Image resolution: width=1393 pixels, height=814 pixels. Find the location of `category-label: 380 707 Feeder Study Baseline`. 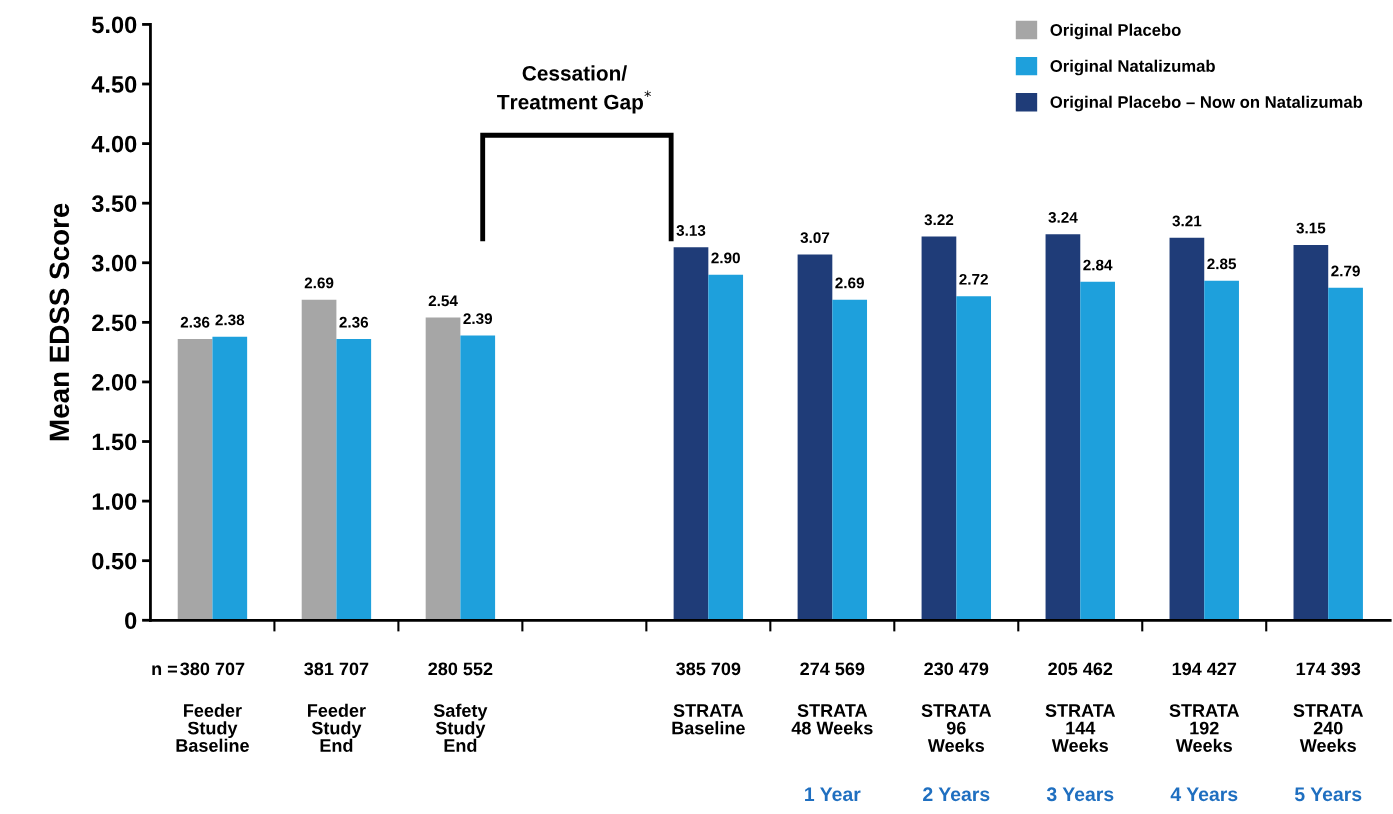

category-label: 380 707 Feeder Study Baseline is located at coordinates (212, 707).